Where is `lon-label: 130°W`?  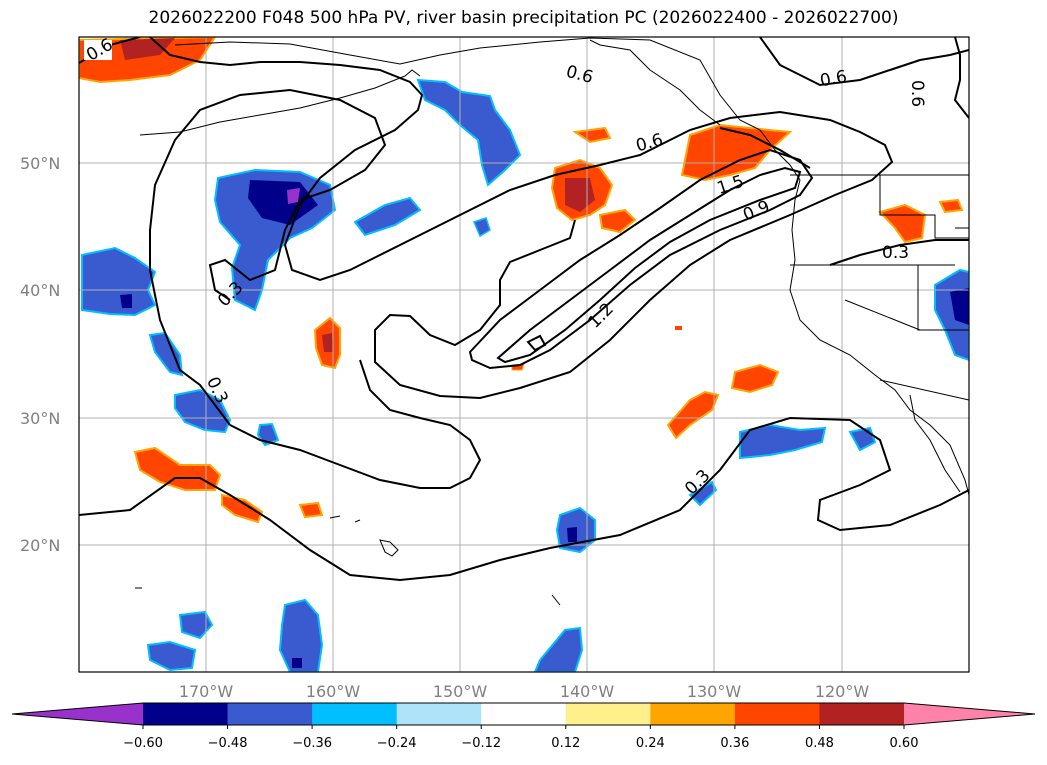 lon-label: 130°W is located at coordinates (714, 691).